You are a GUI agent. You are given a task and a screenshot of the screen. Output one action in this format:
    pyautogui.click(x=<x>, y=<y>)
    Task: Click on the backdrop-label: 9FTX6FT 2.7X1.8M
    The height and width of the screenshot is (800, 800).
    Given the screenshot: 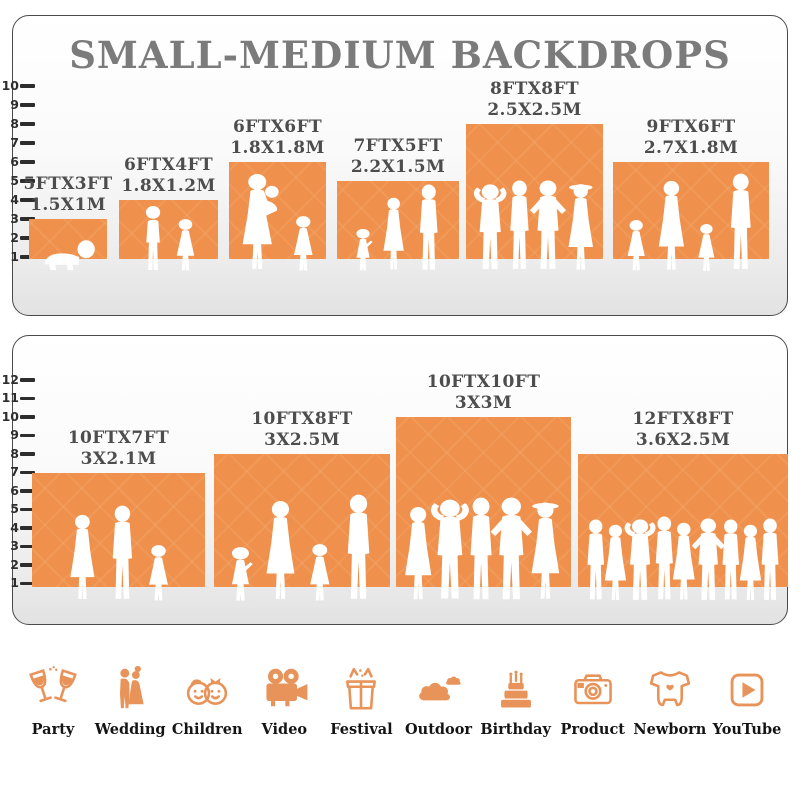 What is the action you would take?
    pyautogui.click(x=691, y=138)
    